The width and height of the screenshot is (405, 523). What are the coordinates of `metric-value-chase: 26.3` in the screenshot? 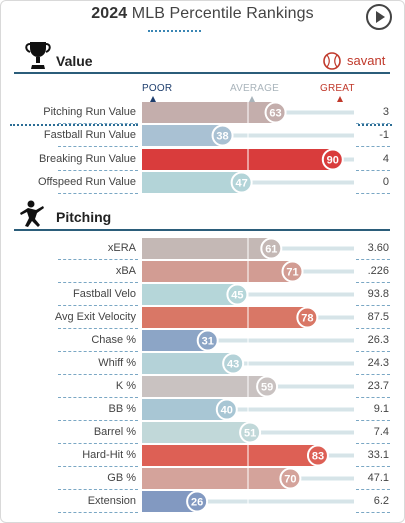 It's located at (378, 340).